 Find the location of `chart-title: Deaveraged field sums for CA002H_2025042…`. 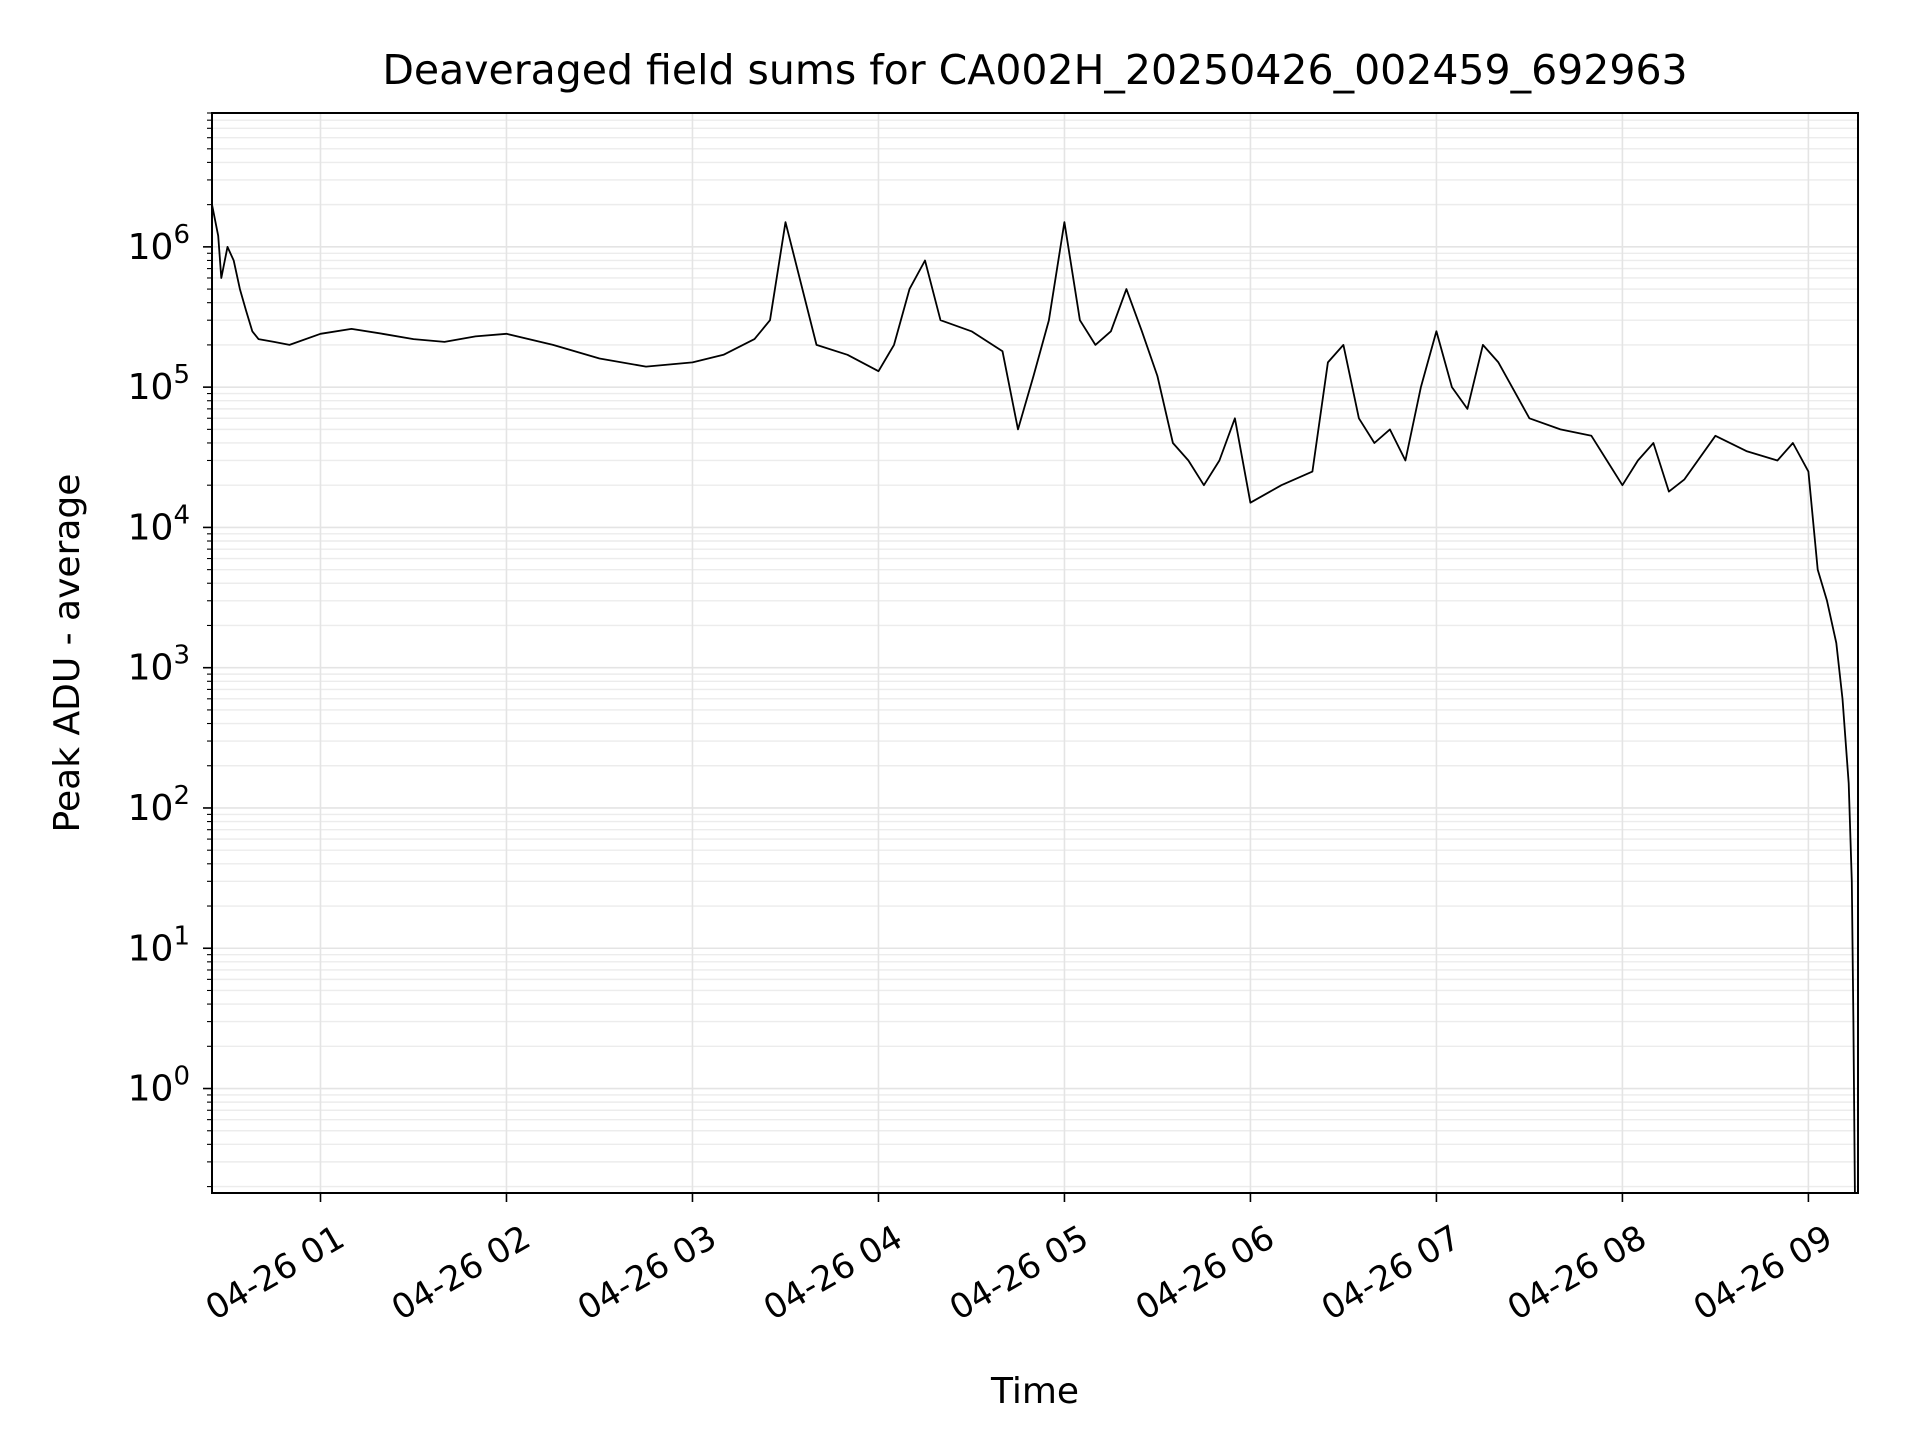

chart-title: Deaveraged field sums for CA002H_2025042… is located at coordinates (1034, 70).